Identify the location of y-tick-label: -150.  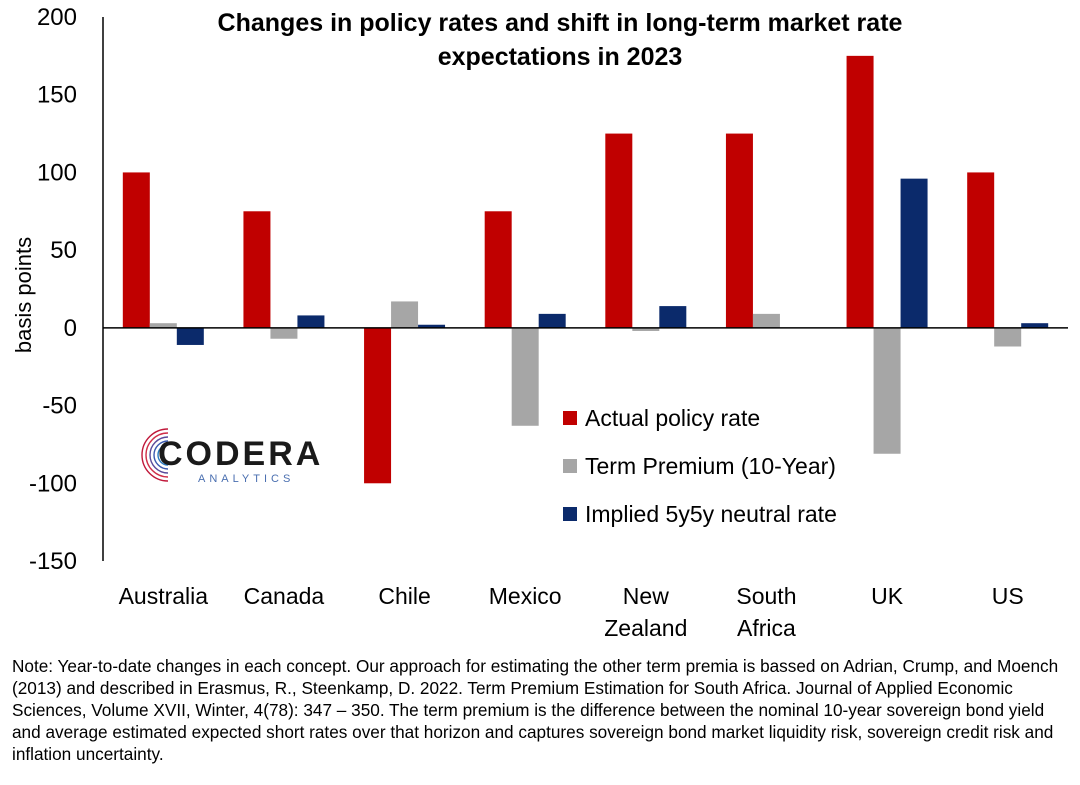
(53, 561).